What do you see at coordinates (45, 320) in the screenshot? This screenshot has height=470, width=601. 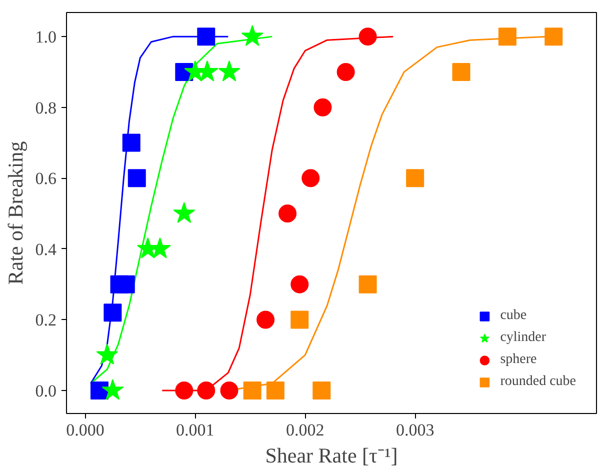 I see `y-tick-label: 0.2` at bounding box center [45, 320].